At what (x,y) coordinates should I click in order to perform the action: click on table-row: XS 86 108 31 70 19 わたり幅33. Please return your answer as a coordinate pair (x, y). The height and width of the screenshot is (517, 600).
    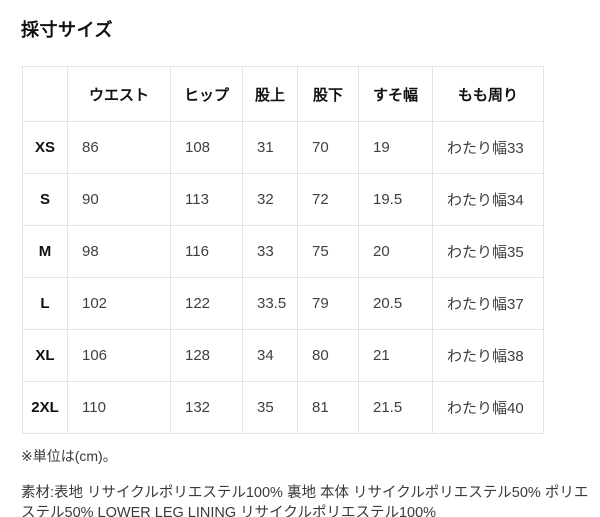
    Looking at the image, I should click on (283, 147).